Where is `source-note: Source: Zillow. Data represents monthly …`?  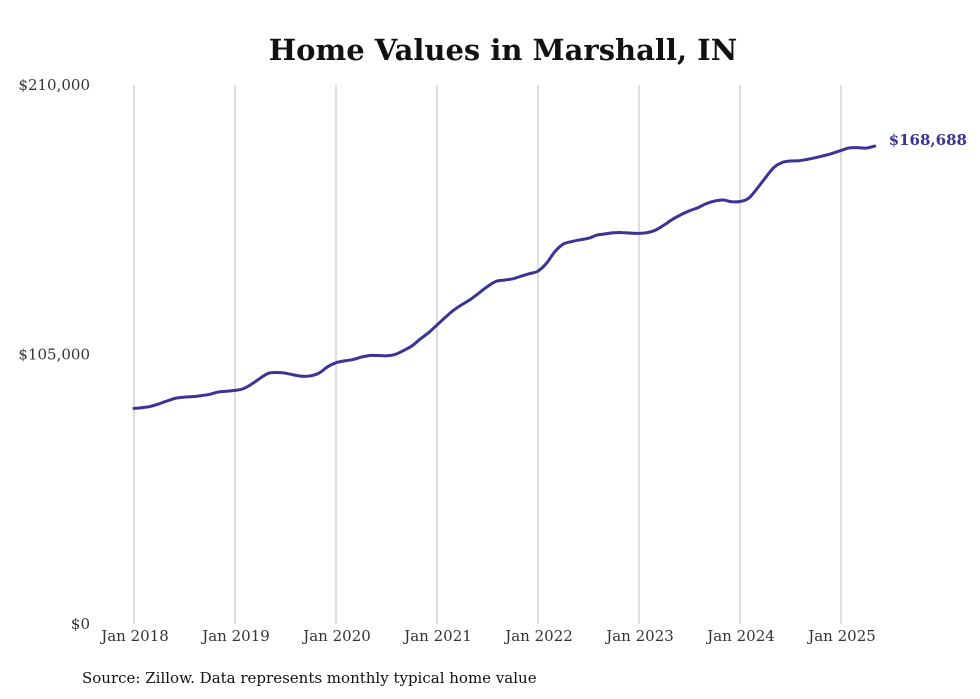 source-note: Source: Zillow. Data represents monthly … is located at coordinates (309, 678).